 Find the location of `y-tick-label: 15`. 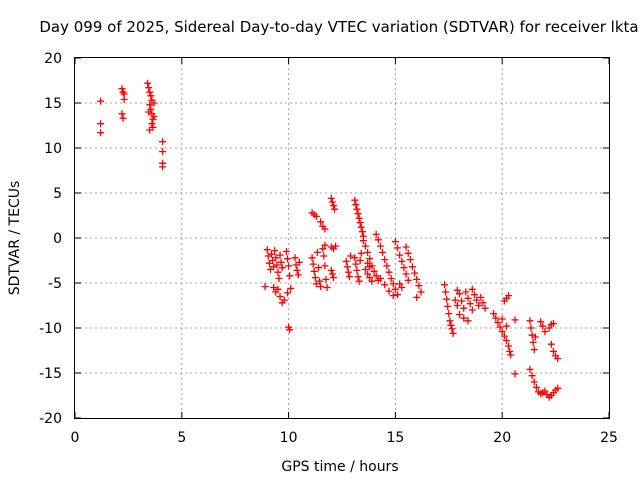

y-tick-label: 15 is located at coordinates (53, 104).